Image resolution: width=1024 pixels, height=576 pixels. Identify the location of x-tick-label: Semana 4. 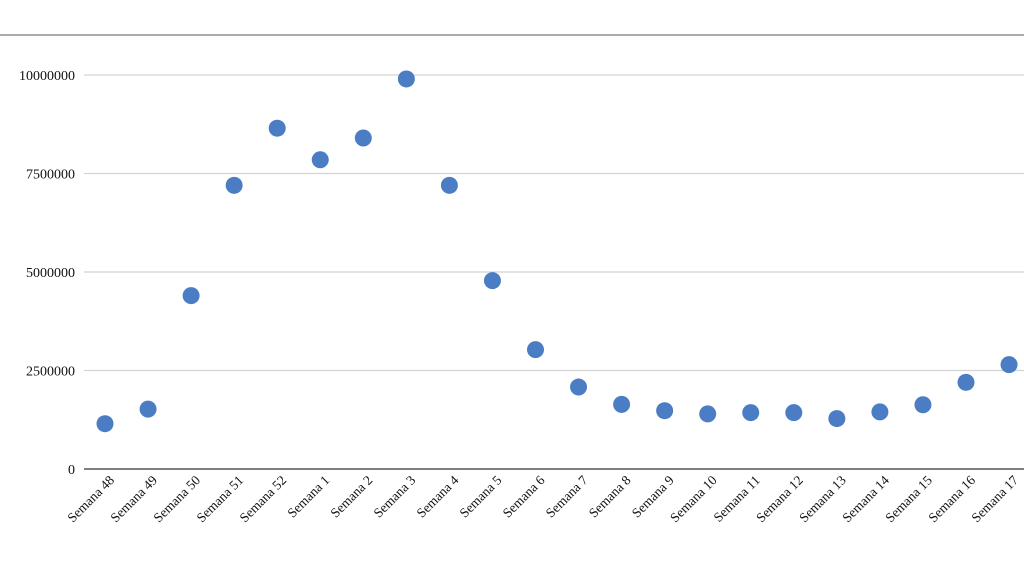
(438, 496).